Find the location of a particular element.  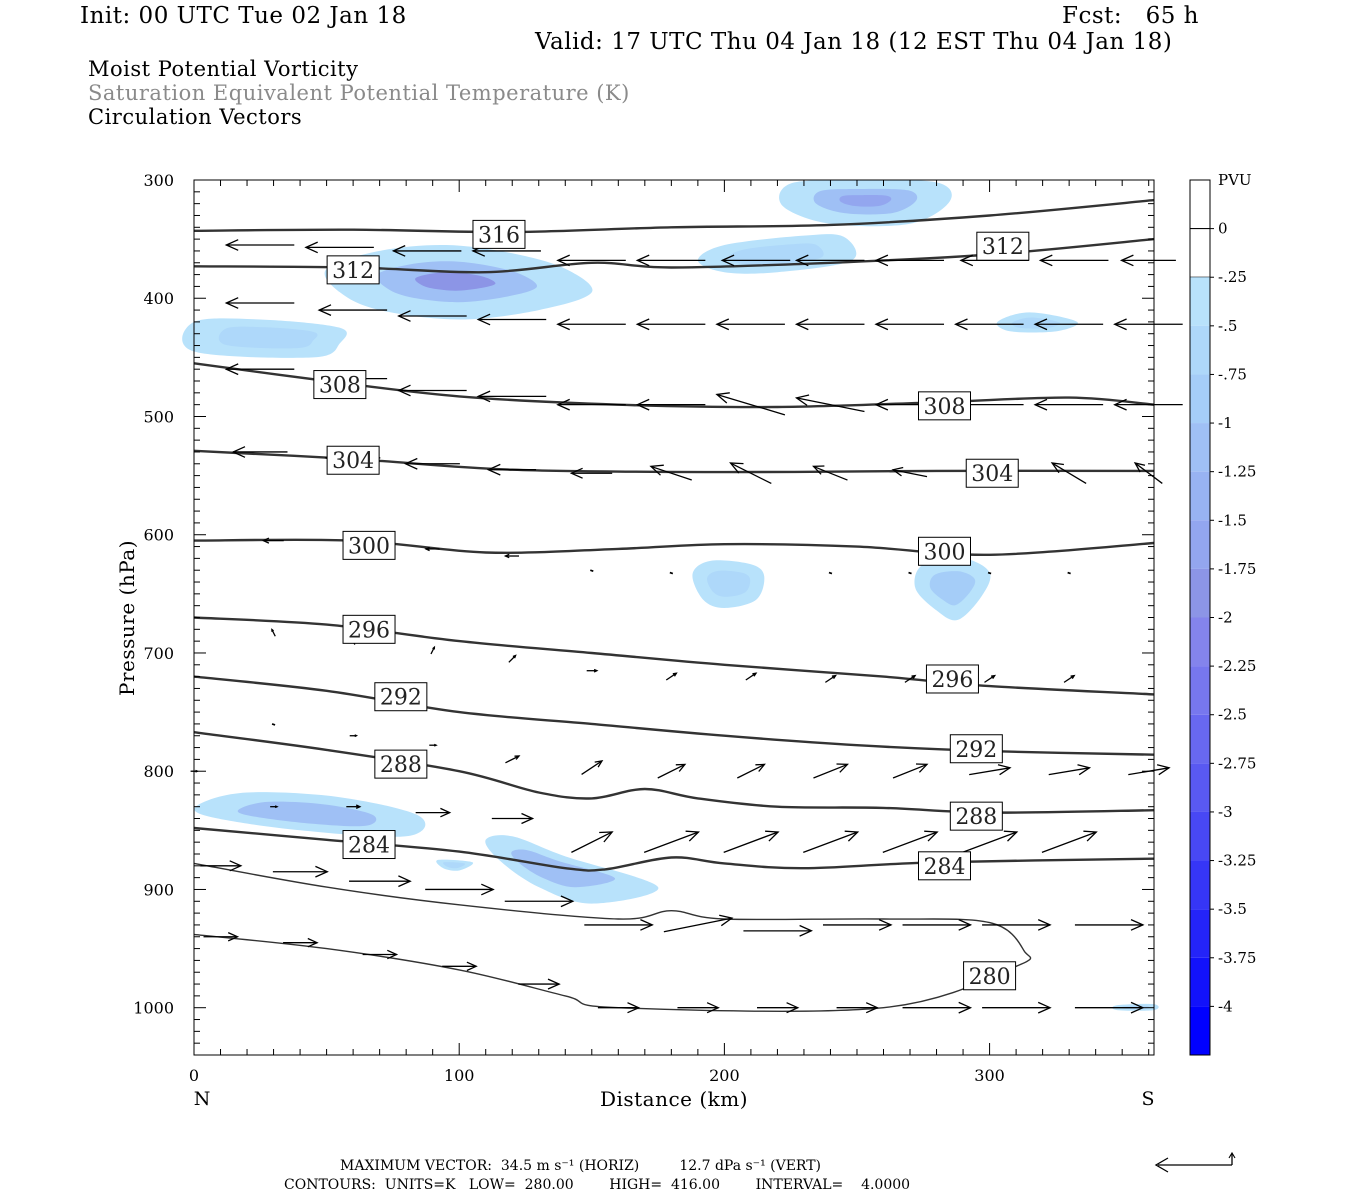

contour-label-288: 288 is located at coordinates (976, 816).